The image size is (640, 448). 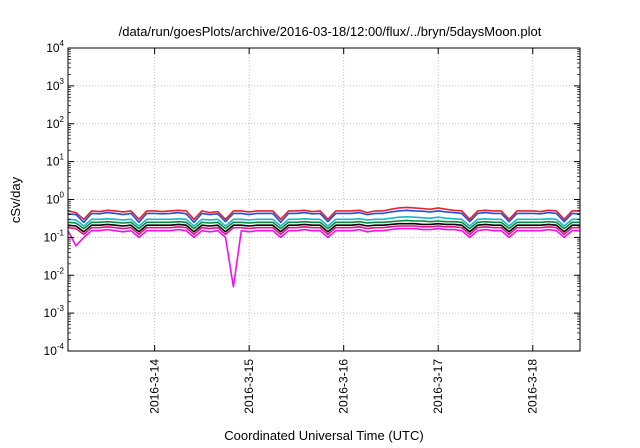 What do you see at coordinates (55, 85) in the screenshot?
I see `y-tick-label: 10³` at bounding box center [55, 85].